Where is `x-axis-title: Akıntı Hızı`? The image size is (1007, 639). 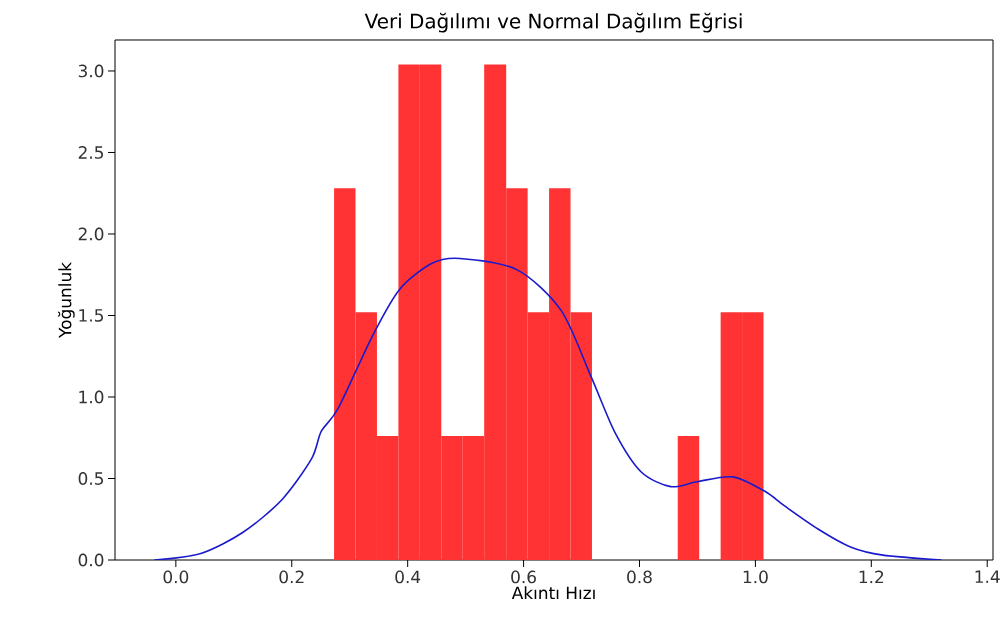 x-axis-title: Akıntı Hızı is located at coordinates (553, 593).